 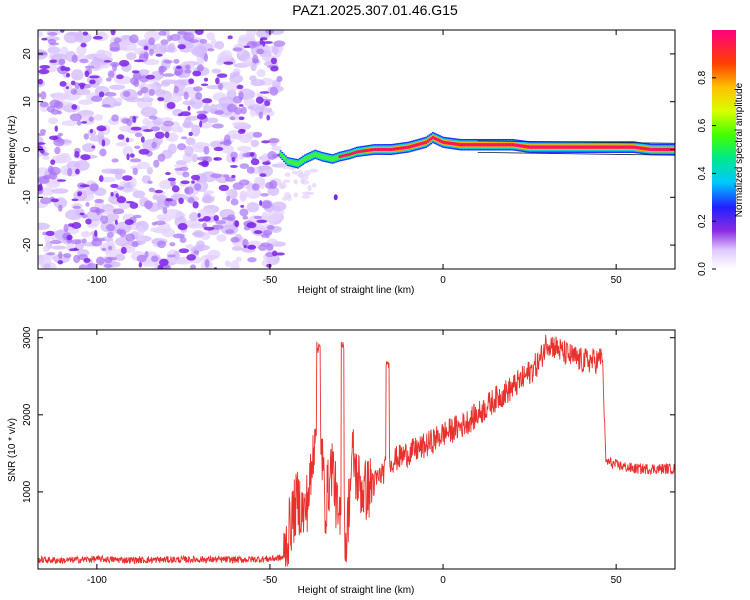 What do you see at coordinates (443, 580) in the screenshot?
I see `x-tick-label: 0` at bounding box center [443, 580].